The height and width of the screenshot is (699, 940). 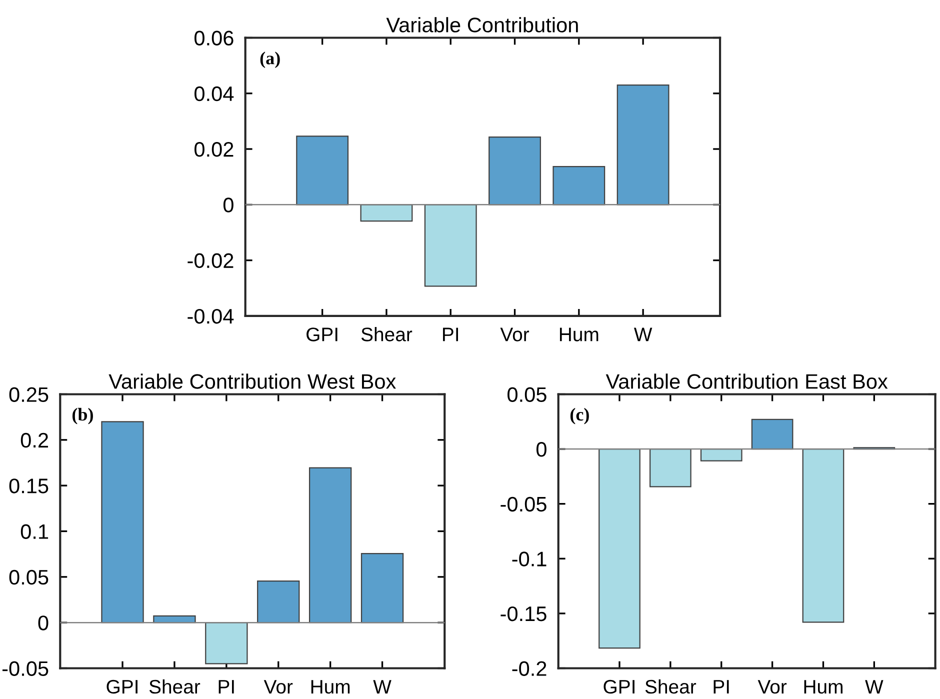 What do you see at coordinates (82, 416) in the screenshot?
I see `annotation: (b)` at bounding box center [82, 416].